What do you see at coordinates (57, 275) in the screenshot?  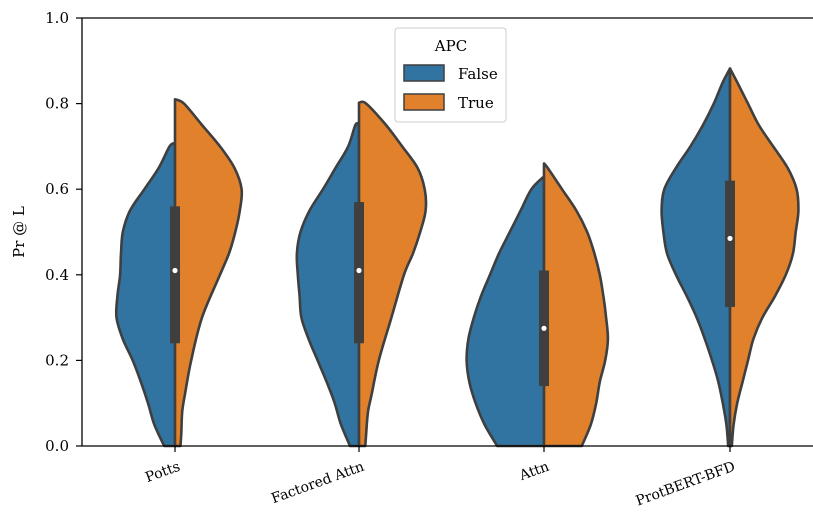 I see `y-tick-label: 0.4` at bounding box center [57, 275].